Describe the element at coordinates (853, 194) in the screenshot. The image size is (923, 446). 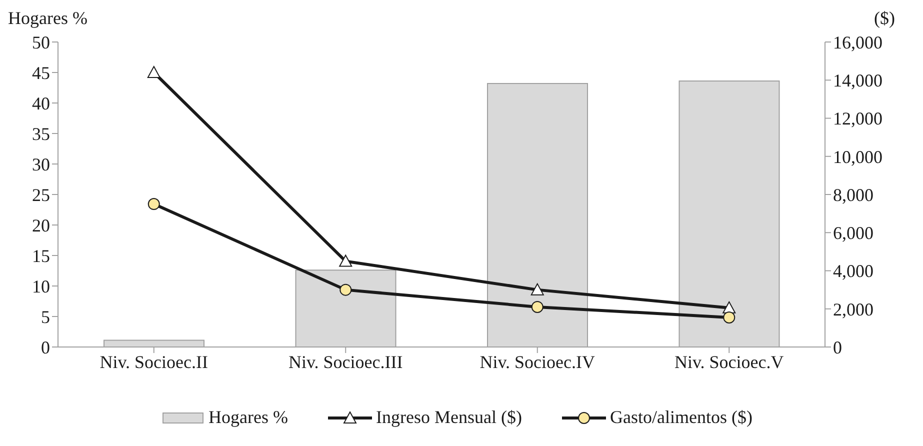
I see `y2-tick-label: 8,000` at that location.